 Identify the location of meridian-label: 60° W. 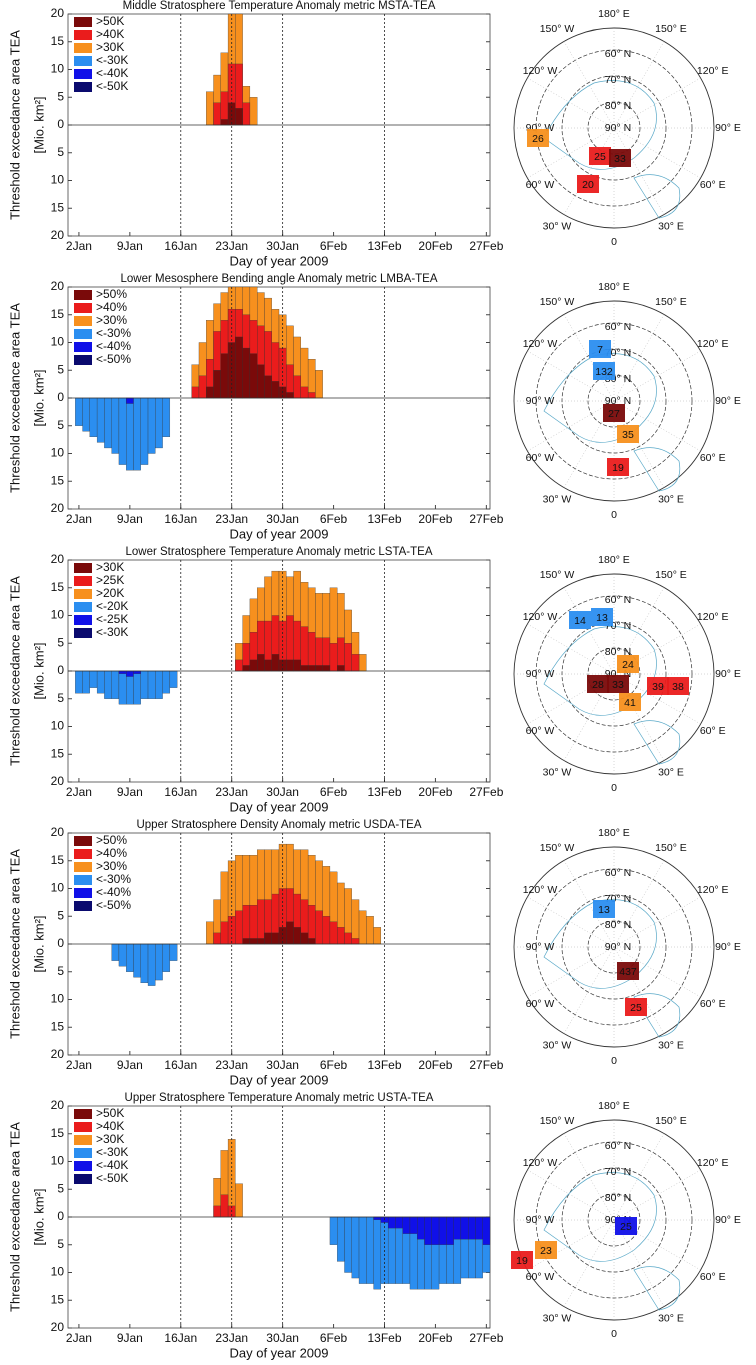
(540, 1004).